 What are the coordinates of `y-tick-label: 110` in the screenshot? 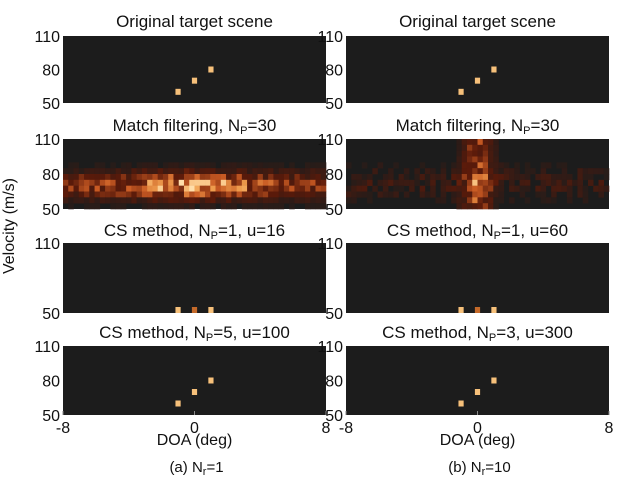 It's located at (330, 244).